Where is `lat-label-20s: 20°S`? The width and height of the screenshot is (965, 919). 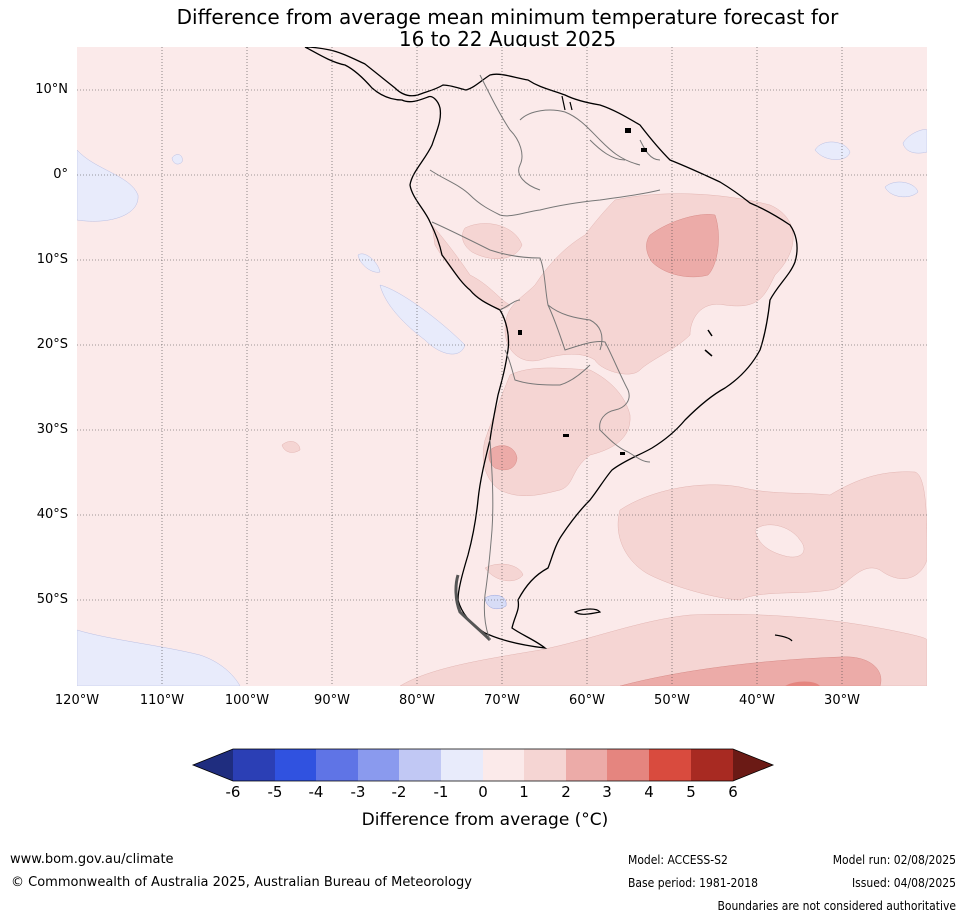 lat-label-20s: 20°S is located at coordinates (52, 344).